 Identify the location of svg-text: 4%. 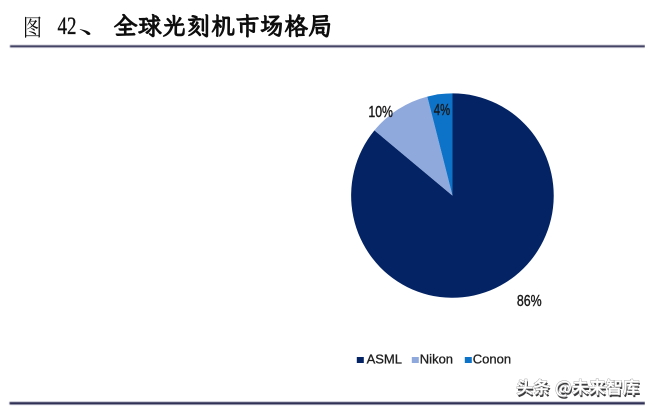
(442, 110).